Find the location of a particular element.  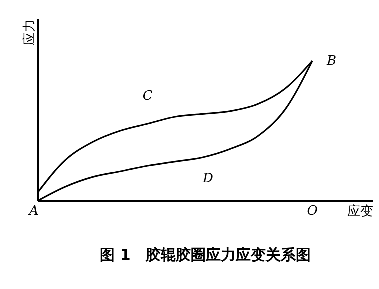

text: B is located at coordinates (331, 61).